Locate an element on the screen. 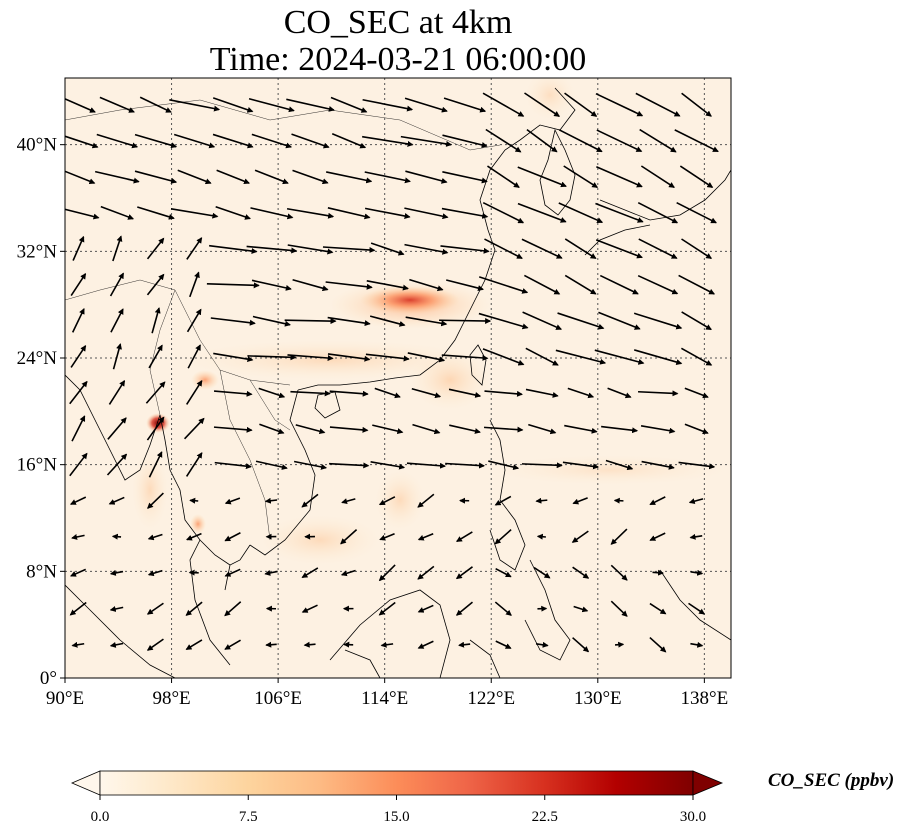 This screenshot has height=836, width=916. x-tick-label: 122°E is located at coordinates (491, 698).